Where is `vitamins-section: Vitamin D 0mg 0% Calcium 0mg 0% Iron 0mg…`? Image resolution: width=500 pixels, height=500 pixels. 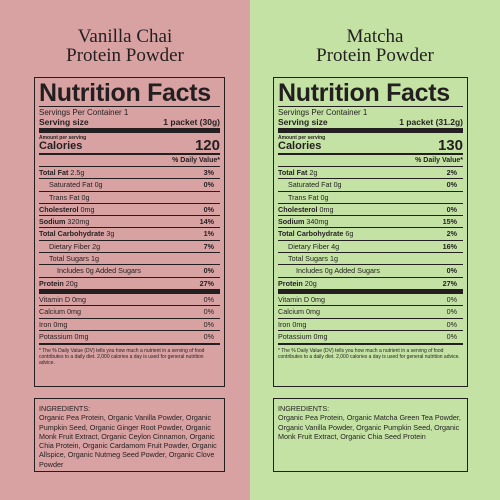
vitamins-section: Vitamin D 0mg 0% Calcium 0mg 0% Iron 0mg… is located at coordinates (129, 318).